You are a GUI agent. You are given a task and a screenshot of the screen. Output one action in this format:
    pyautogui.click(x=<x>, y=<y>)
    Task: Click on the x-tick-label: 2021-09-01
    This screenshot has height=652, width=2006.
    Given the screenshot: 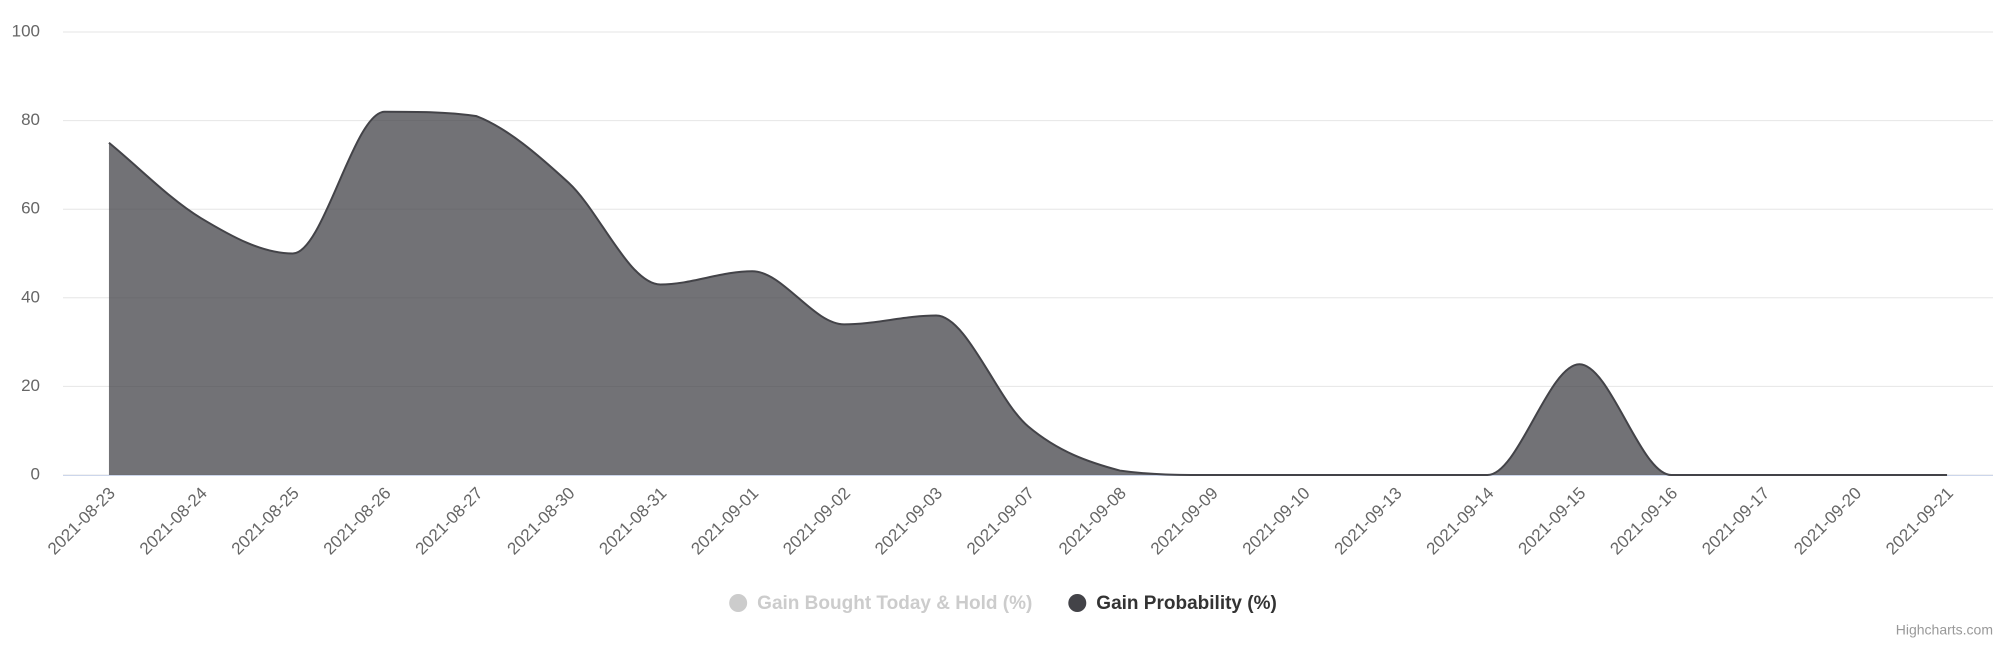 What is the action you would take?
    pyautogui.click(x=724, y=521)
    